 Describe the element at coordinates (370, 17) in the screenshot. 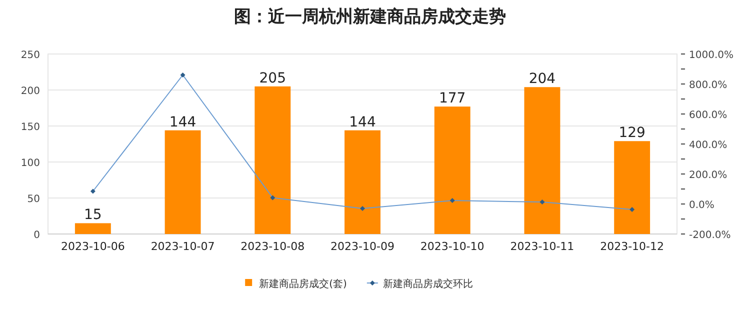

I see `chart-title: 图：近一周杭州新建商品房成交走势` at that location.